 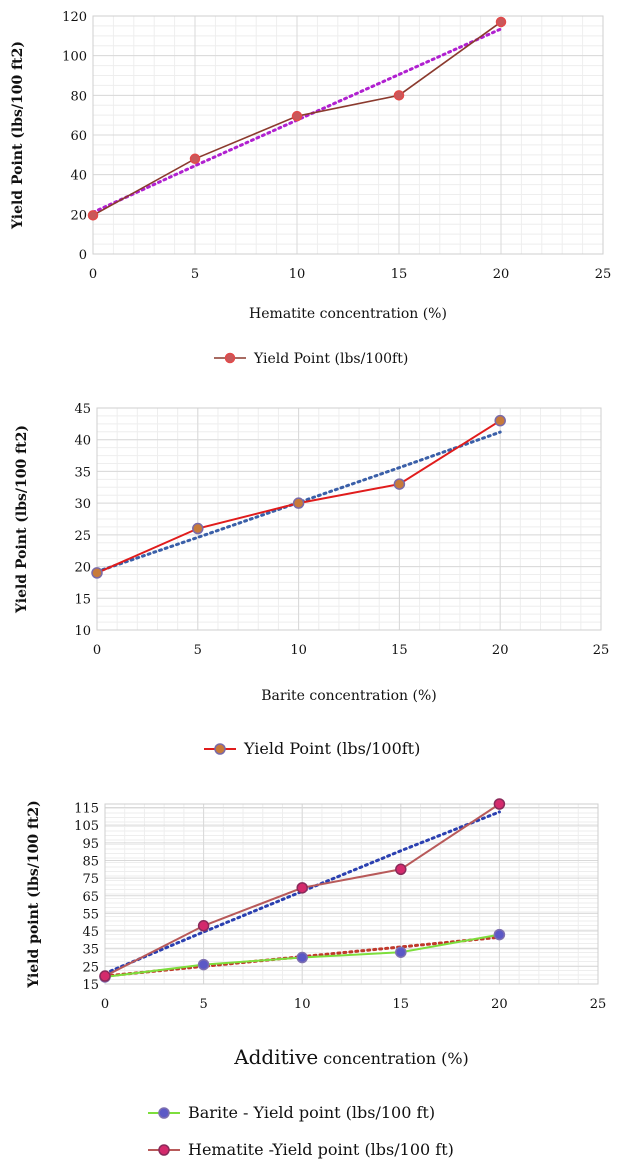 What do you see at coordinates (90, 844) in the screenshot?
I see `y-tick-label: 95` at bounding box center [90, 844].